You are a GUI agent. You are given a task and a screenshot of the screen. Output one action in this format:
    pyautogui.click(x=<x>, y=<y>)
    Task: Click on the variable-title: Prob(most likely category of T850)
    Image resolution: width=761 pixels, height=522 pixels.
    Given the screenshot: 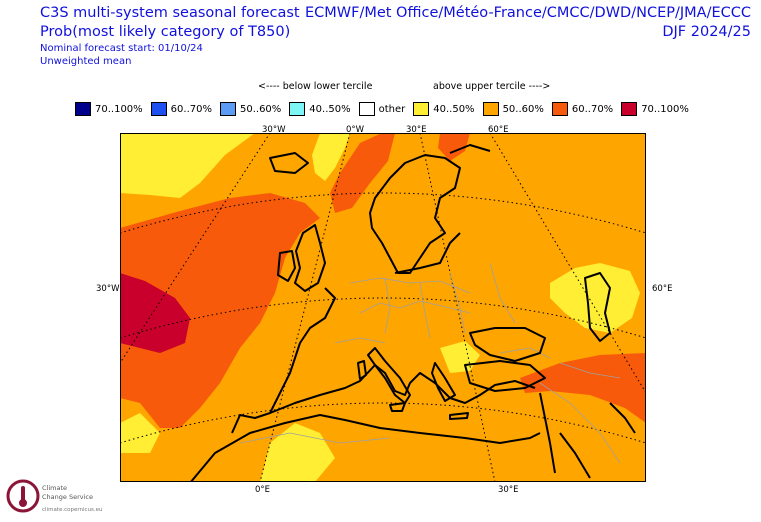 What is the action you would take?
    pyautogui.click(x=165, y=32)
    